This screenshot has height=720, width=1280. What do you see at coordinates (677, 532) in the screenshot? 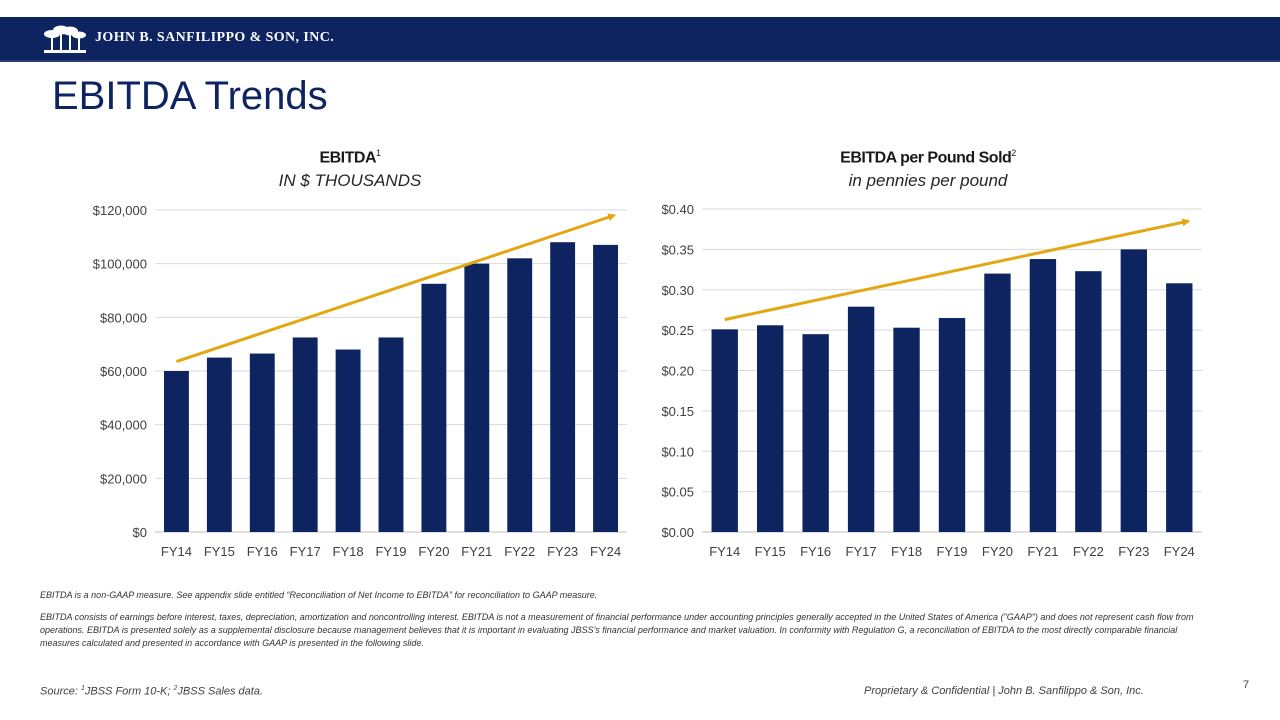
I see `per-pound-y-tick-label: $0.00` at bounding box center [677, 532].